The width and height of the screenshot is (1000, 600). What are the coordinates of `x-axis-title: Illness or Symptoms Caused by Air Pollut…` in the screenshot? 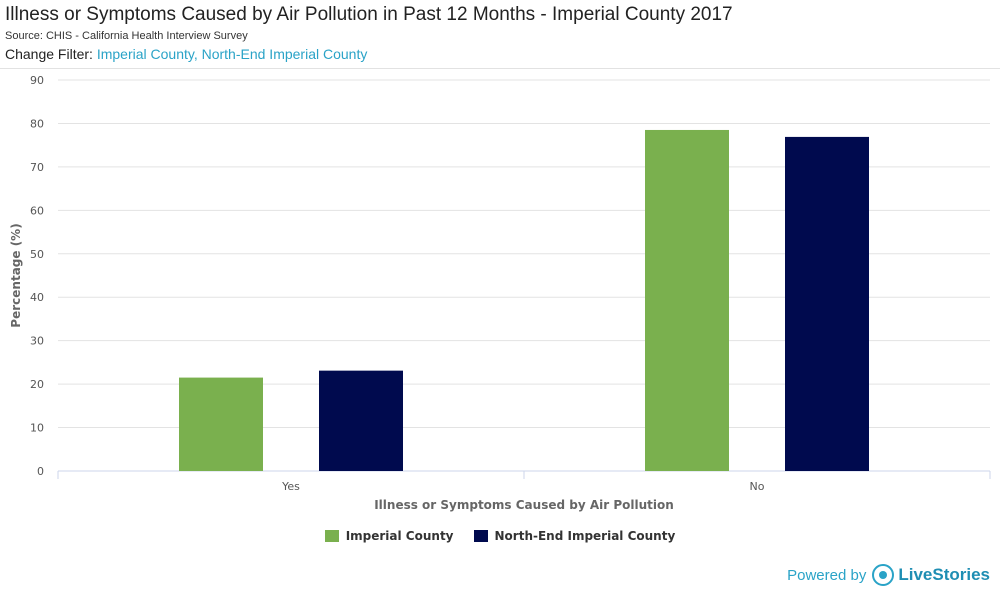 It's located at (524, 505).